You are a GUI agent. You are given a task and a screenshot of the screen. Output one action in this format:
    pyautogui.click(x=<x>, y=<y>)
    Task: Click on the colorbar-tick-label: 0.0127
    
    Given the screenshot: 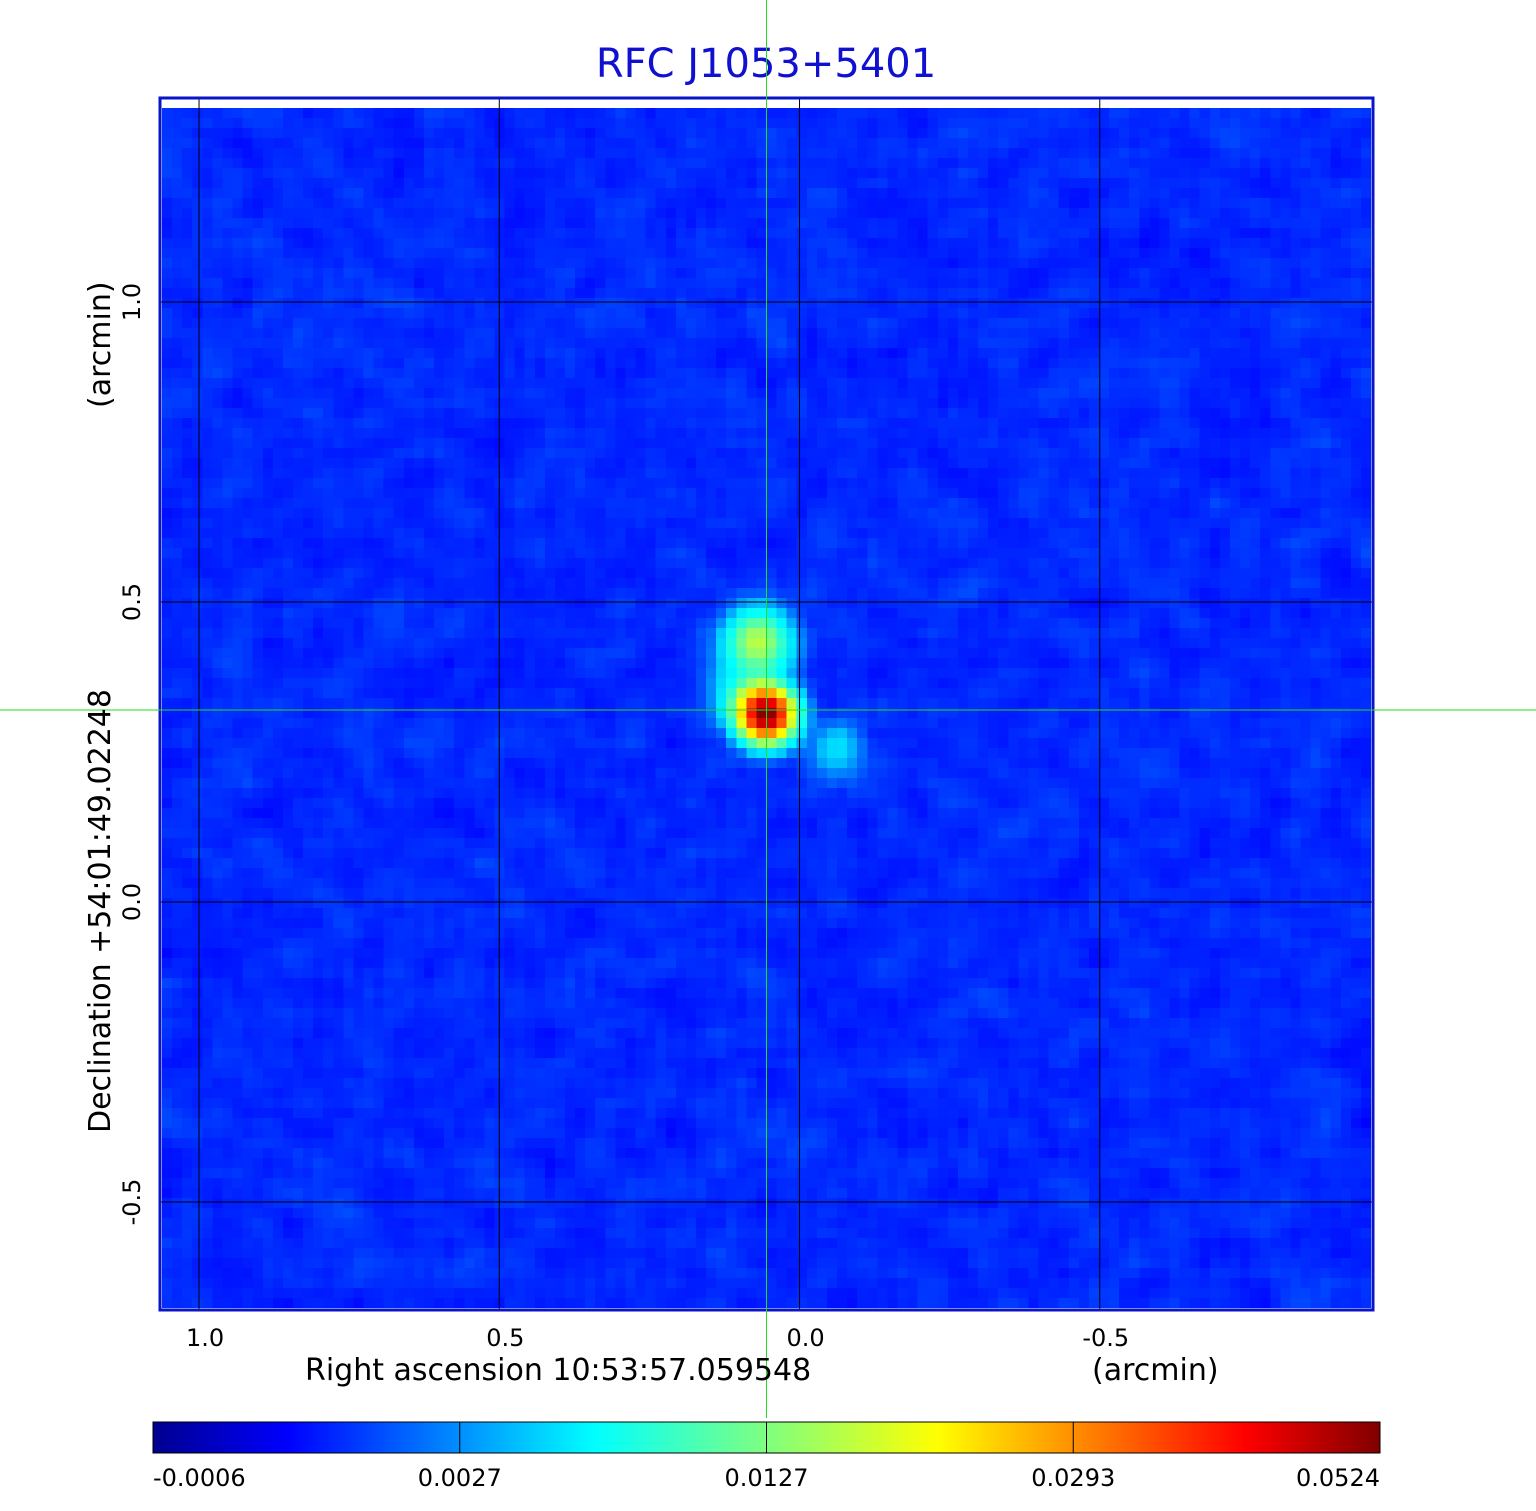 What is the action you would take?
    pyautogui.click(x=767, y=1478)
    